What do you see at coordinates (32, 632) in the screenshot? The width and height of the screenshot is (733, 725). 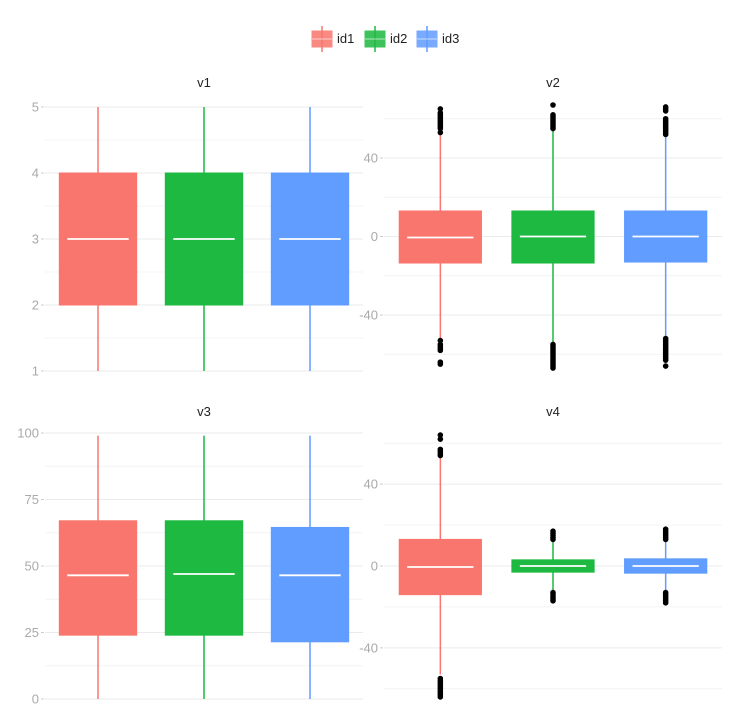 I see `y-tick-label: 25` at bounding box center [32, 632].